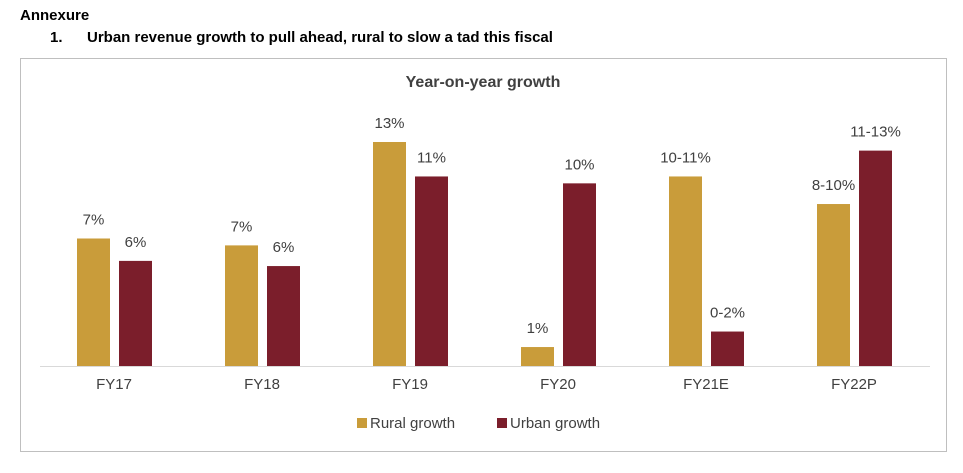  Describe the element at coordinates (56, 37) in the screenshot. I see `item-number: 1.` at that location.